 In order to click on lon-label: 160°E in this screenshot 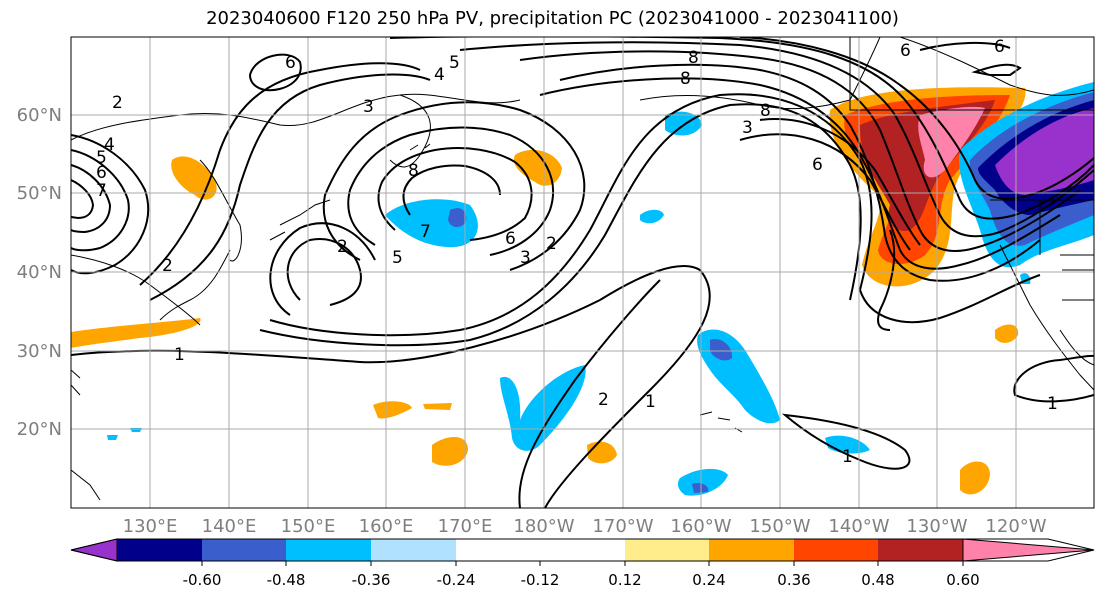, I will do `click(386, 526)`.